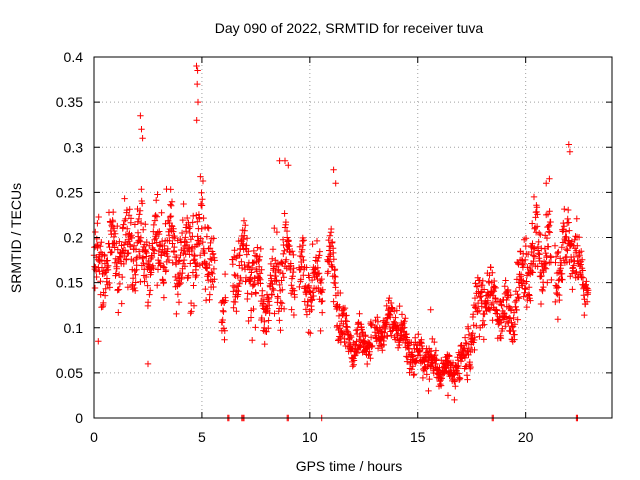  Describe the element at coordinates (526, 437) in the screenshot. I see `x-tick-label: 20` at that location.